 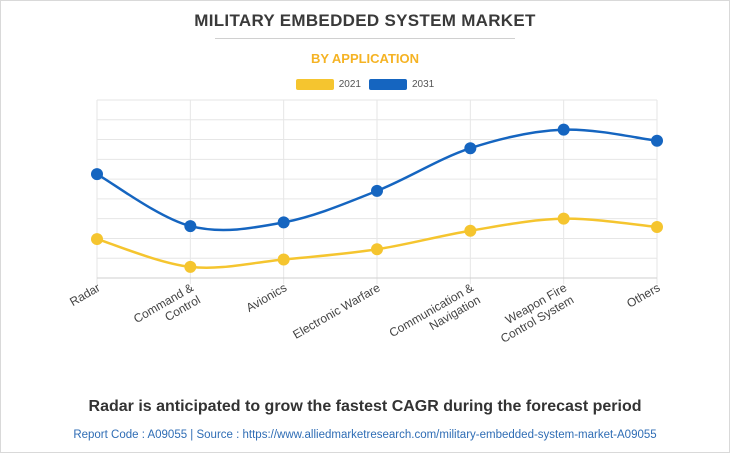 I want to click on x-tick-label: Electronic Warfare, so click(x=336, y=310).